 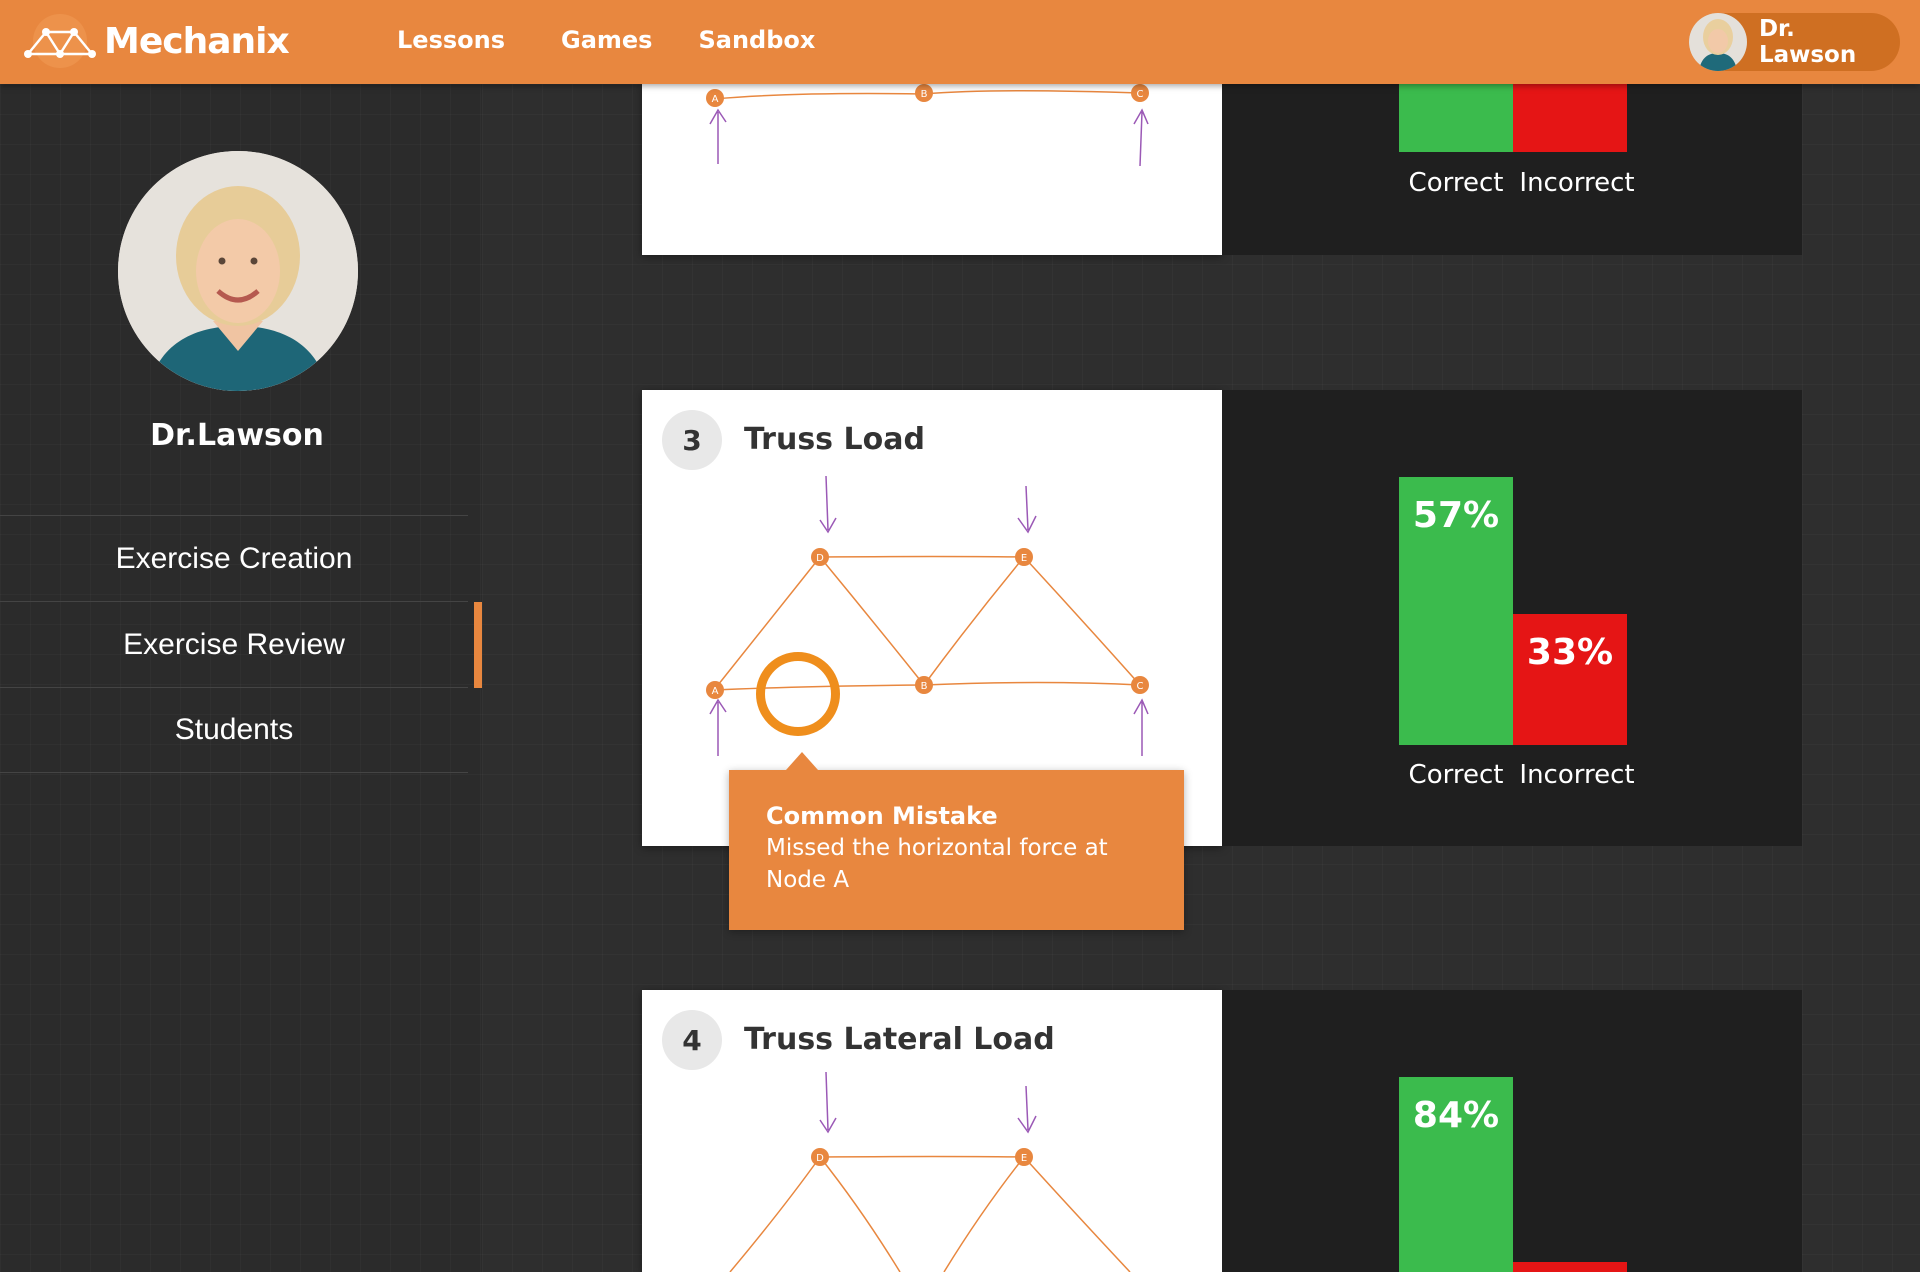 What do you see at coordinates (882, 816) in the screenshot?
I see `callout-title: Common Mistake` at bounding box center [882, 816].